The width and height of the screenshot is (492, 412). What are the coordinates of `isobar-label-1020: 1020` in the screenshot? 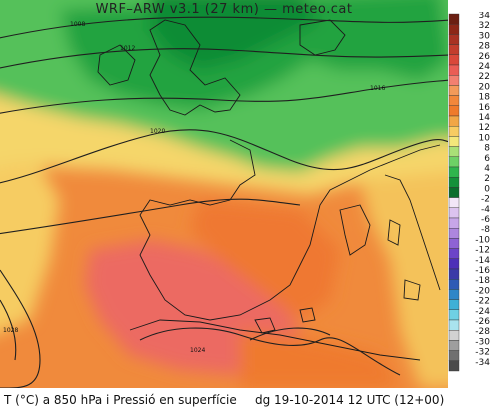 It's located at (157, 131).